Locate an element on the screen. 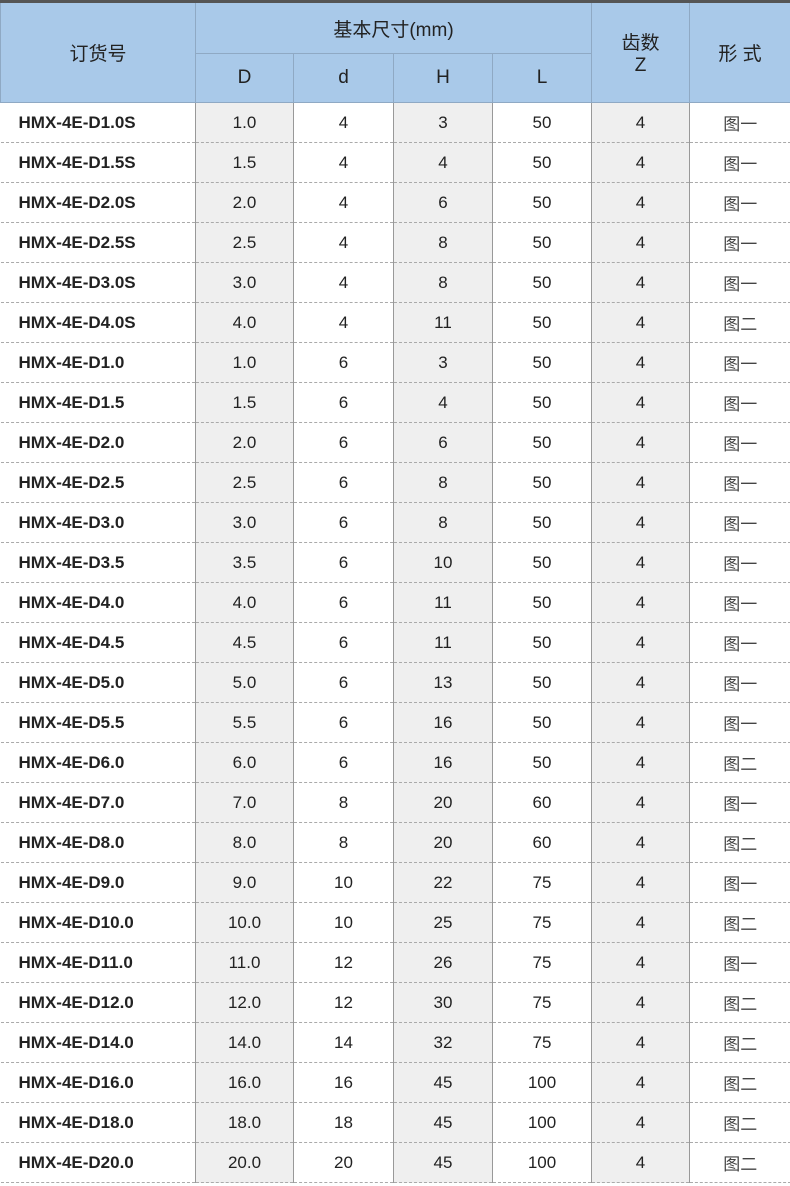  table-row: HMX-4E-D4.5 4.5 6 11 50 4 图一 is located at coordinates (395, 642).